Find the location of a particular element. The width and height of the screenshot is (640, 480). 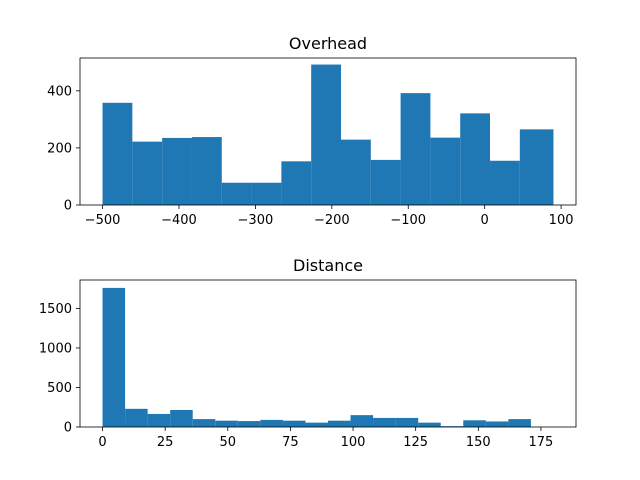

y-tick-label: 1500 is located at coordinates (55, 309).